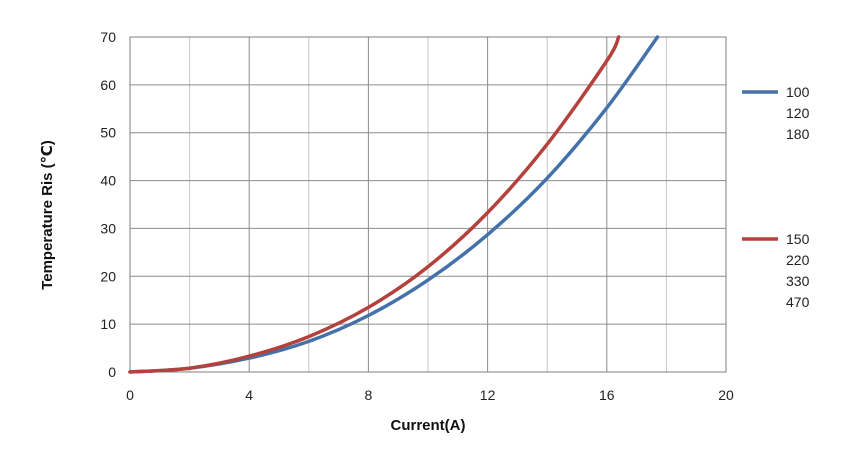  I want to click on x-tick-label: 12, so click(488, 395).